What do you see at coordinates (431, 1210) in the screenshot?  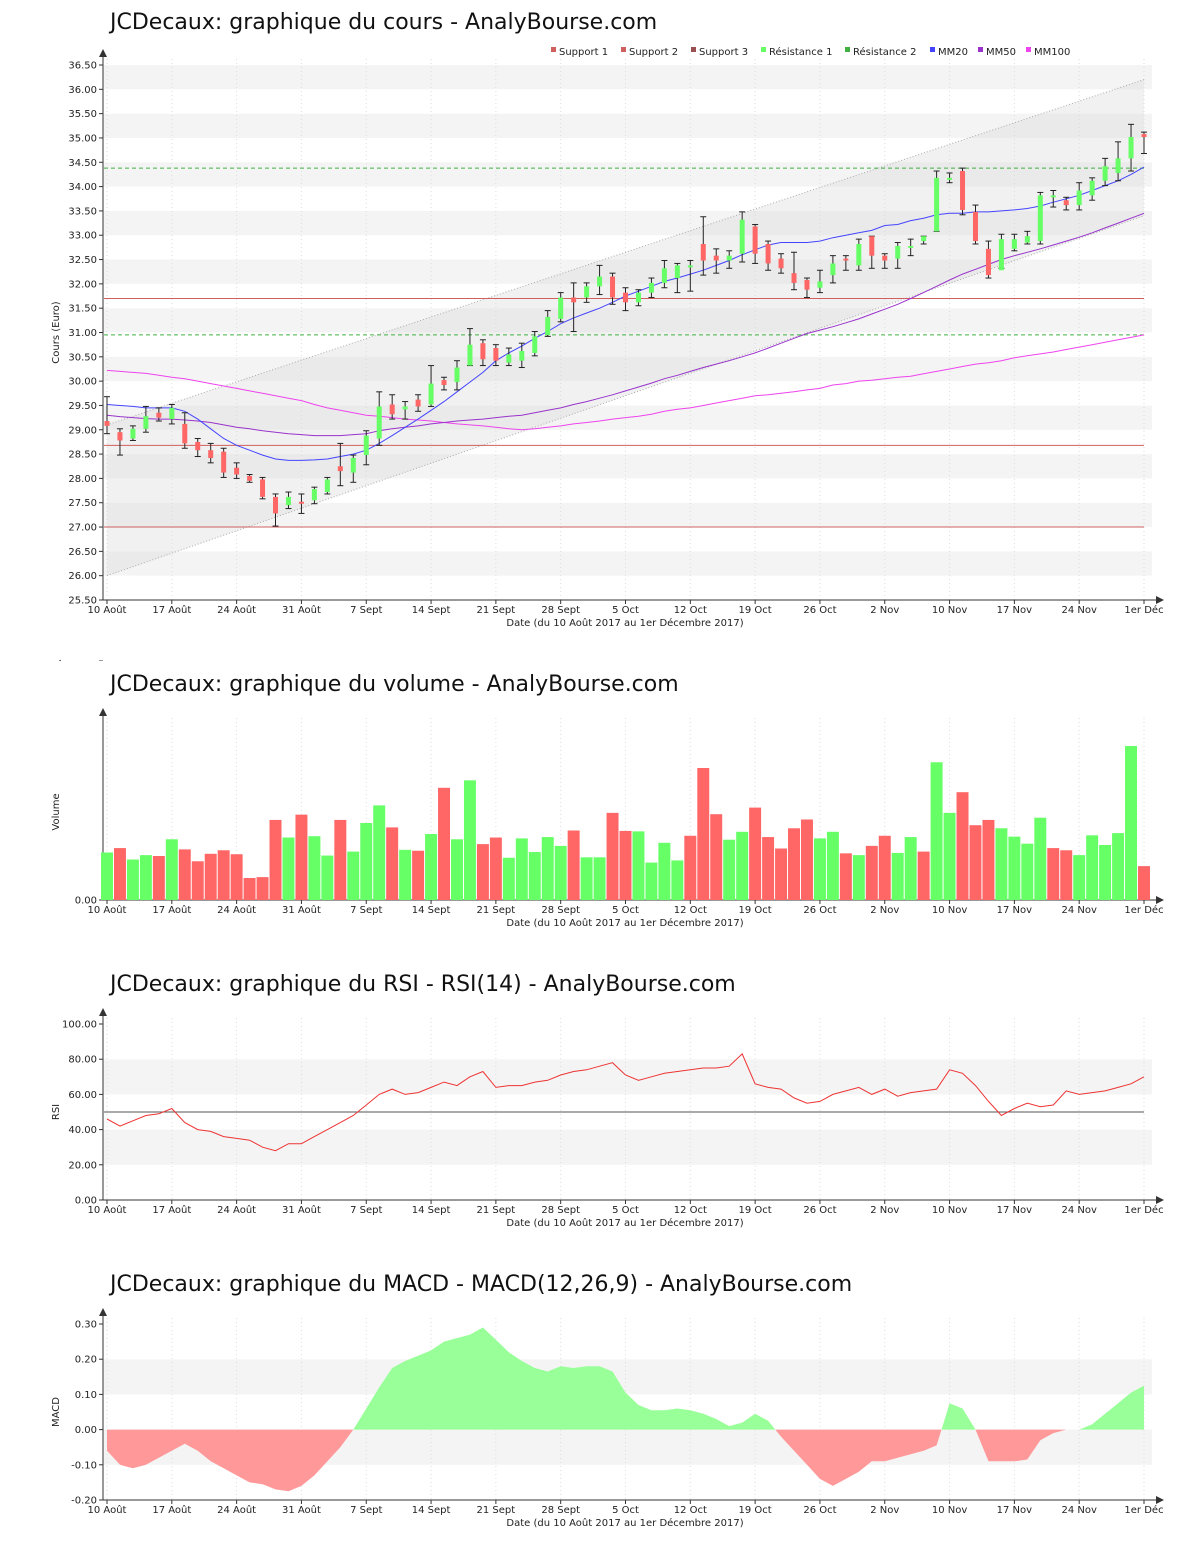 I see `x-tick-label: 14 Sept` at bounding box center [431, 1210].